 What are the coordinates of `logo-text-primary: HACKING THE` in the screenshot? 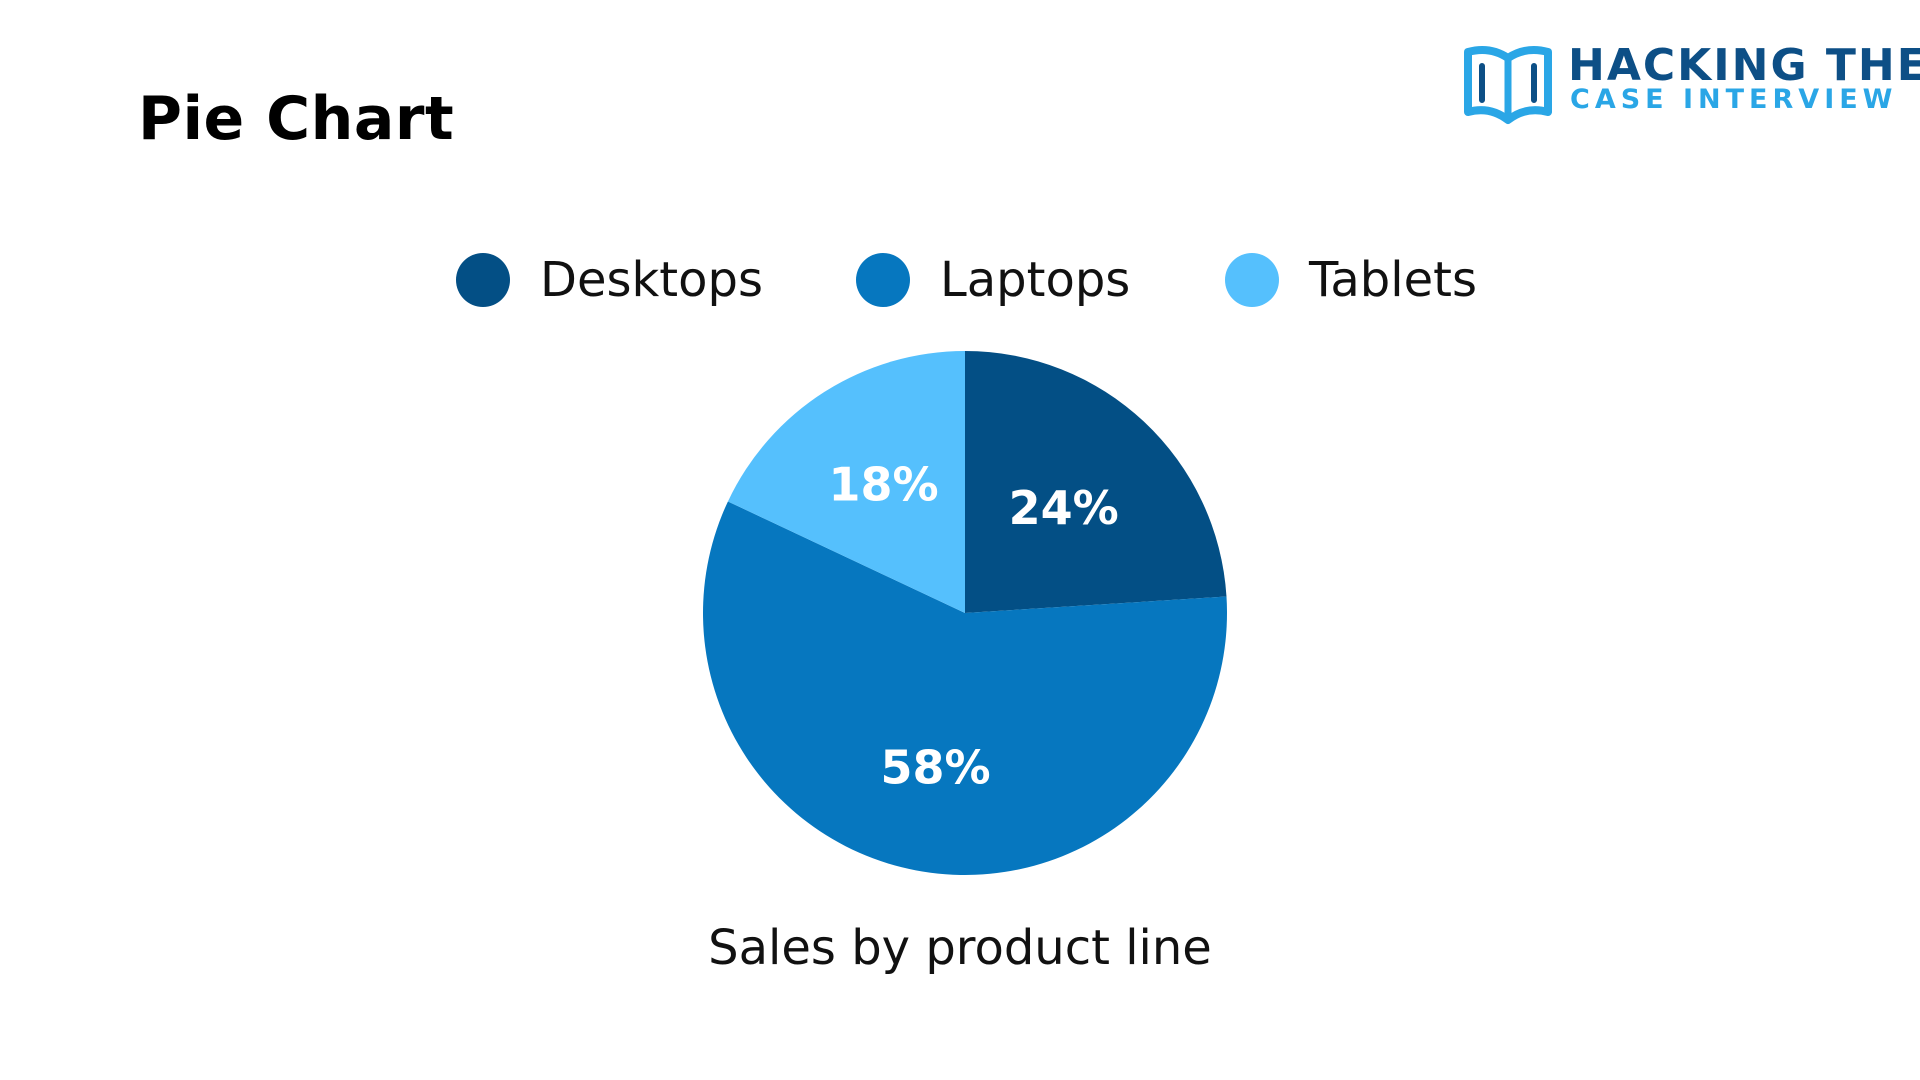 It's located at (1744, 65).